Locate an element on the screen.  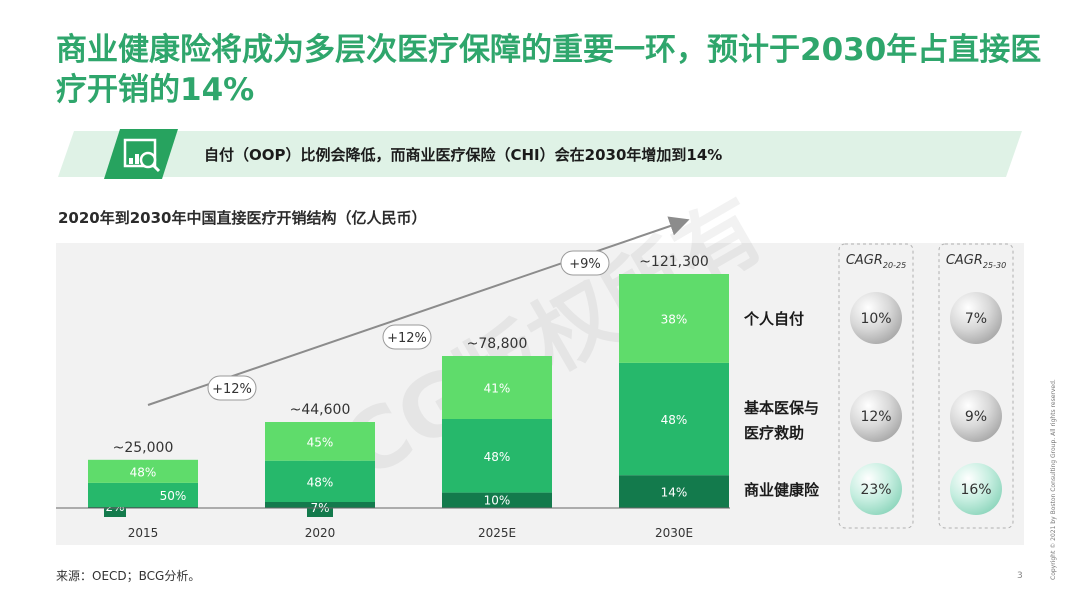
data-label: 50% is located at coordinates (173, 496).